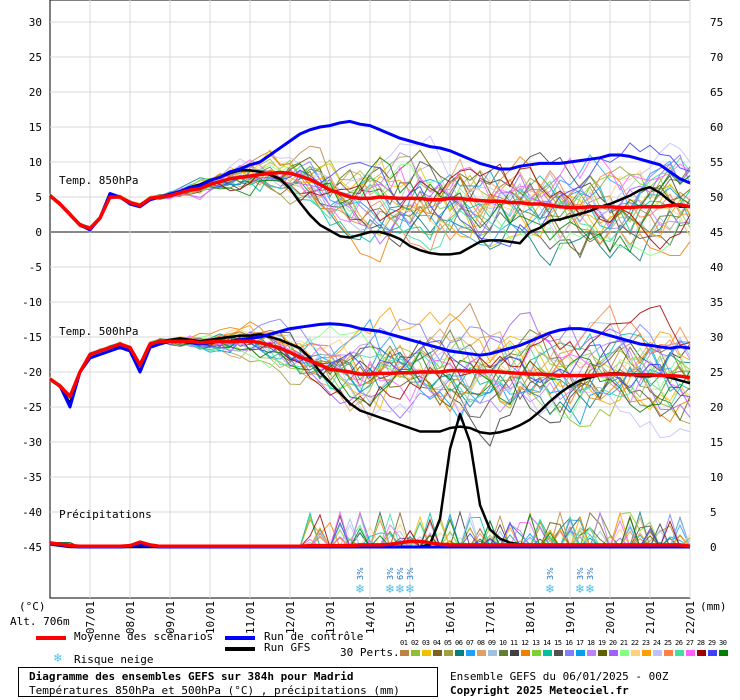 Image resolution: width=740 pixels, height=700 pixels. Describe the element at coordinates (713, 547) in the screenshot. I see `right-tick-label: 0` at that location.